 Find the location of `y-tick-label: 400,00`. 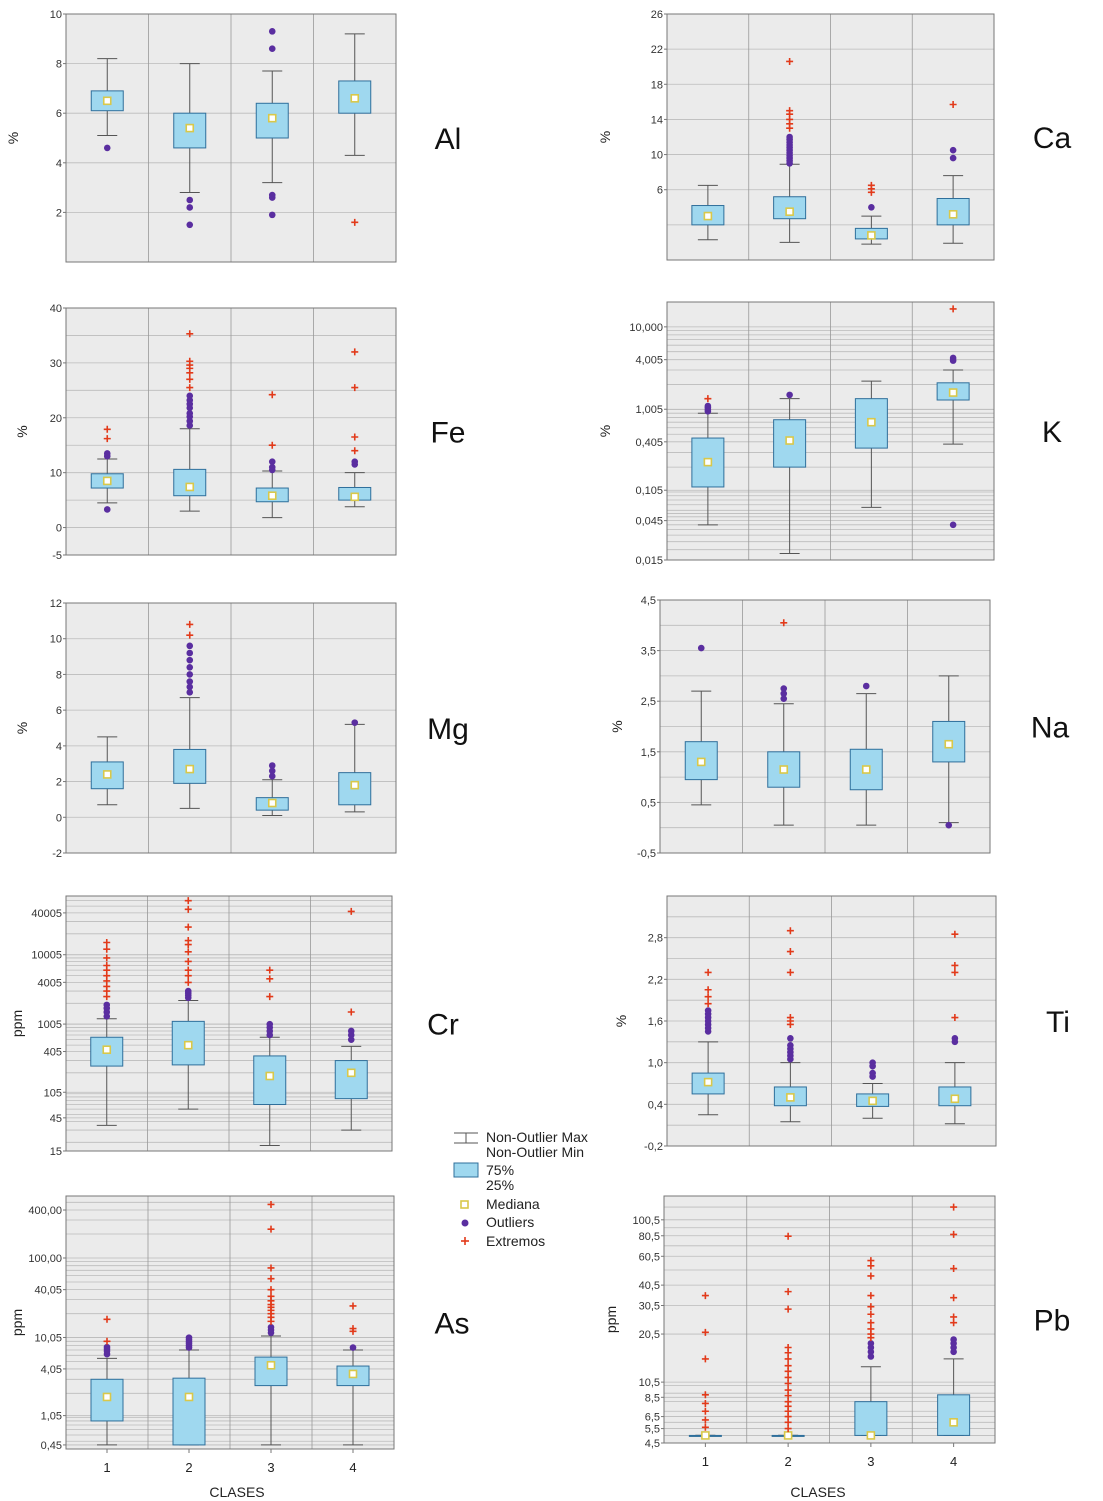

y-tick-label: 400,00 is located at coordinates (45, 1211).